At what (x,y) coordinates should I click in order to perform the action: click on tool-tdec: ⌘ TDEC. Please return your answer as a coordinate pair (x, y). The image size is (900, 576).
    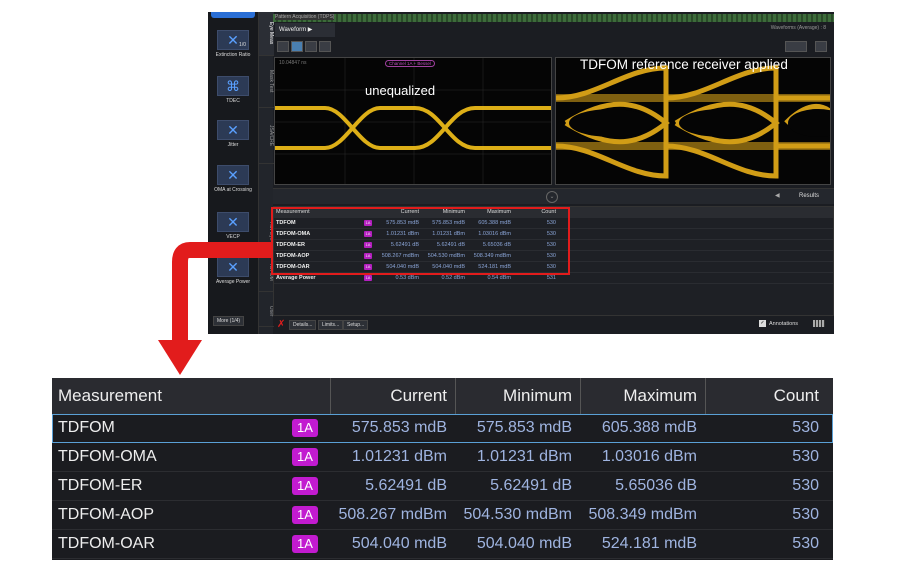
    Looking at the image, I should click on (233, 90).